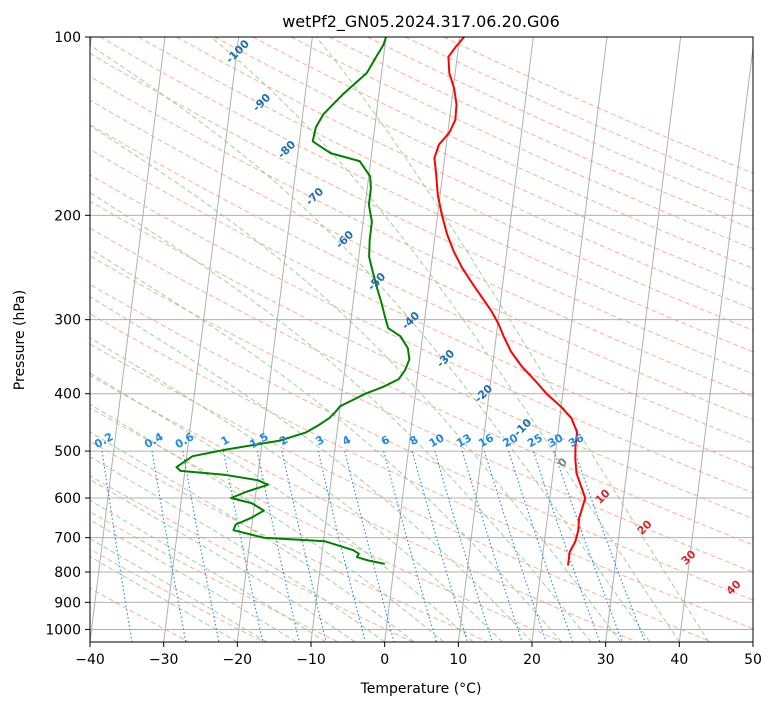  I want to click on x-tick-label: −10, so click(311, 660).